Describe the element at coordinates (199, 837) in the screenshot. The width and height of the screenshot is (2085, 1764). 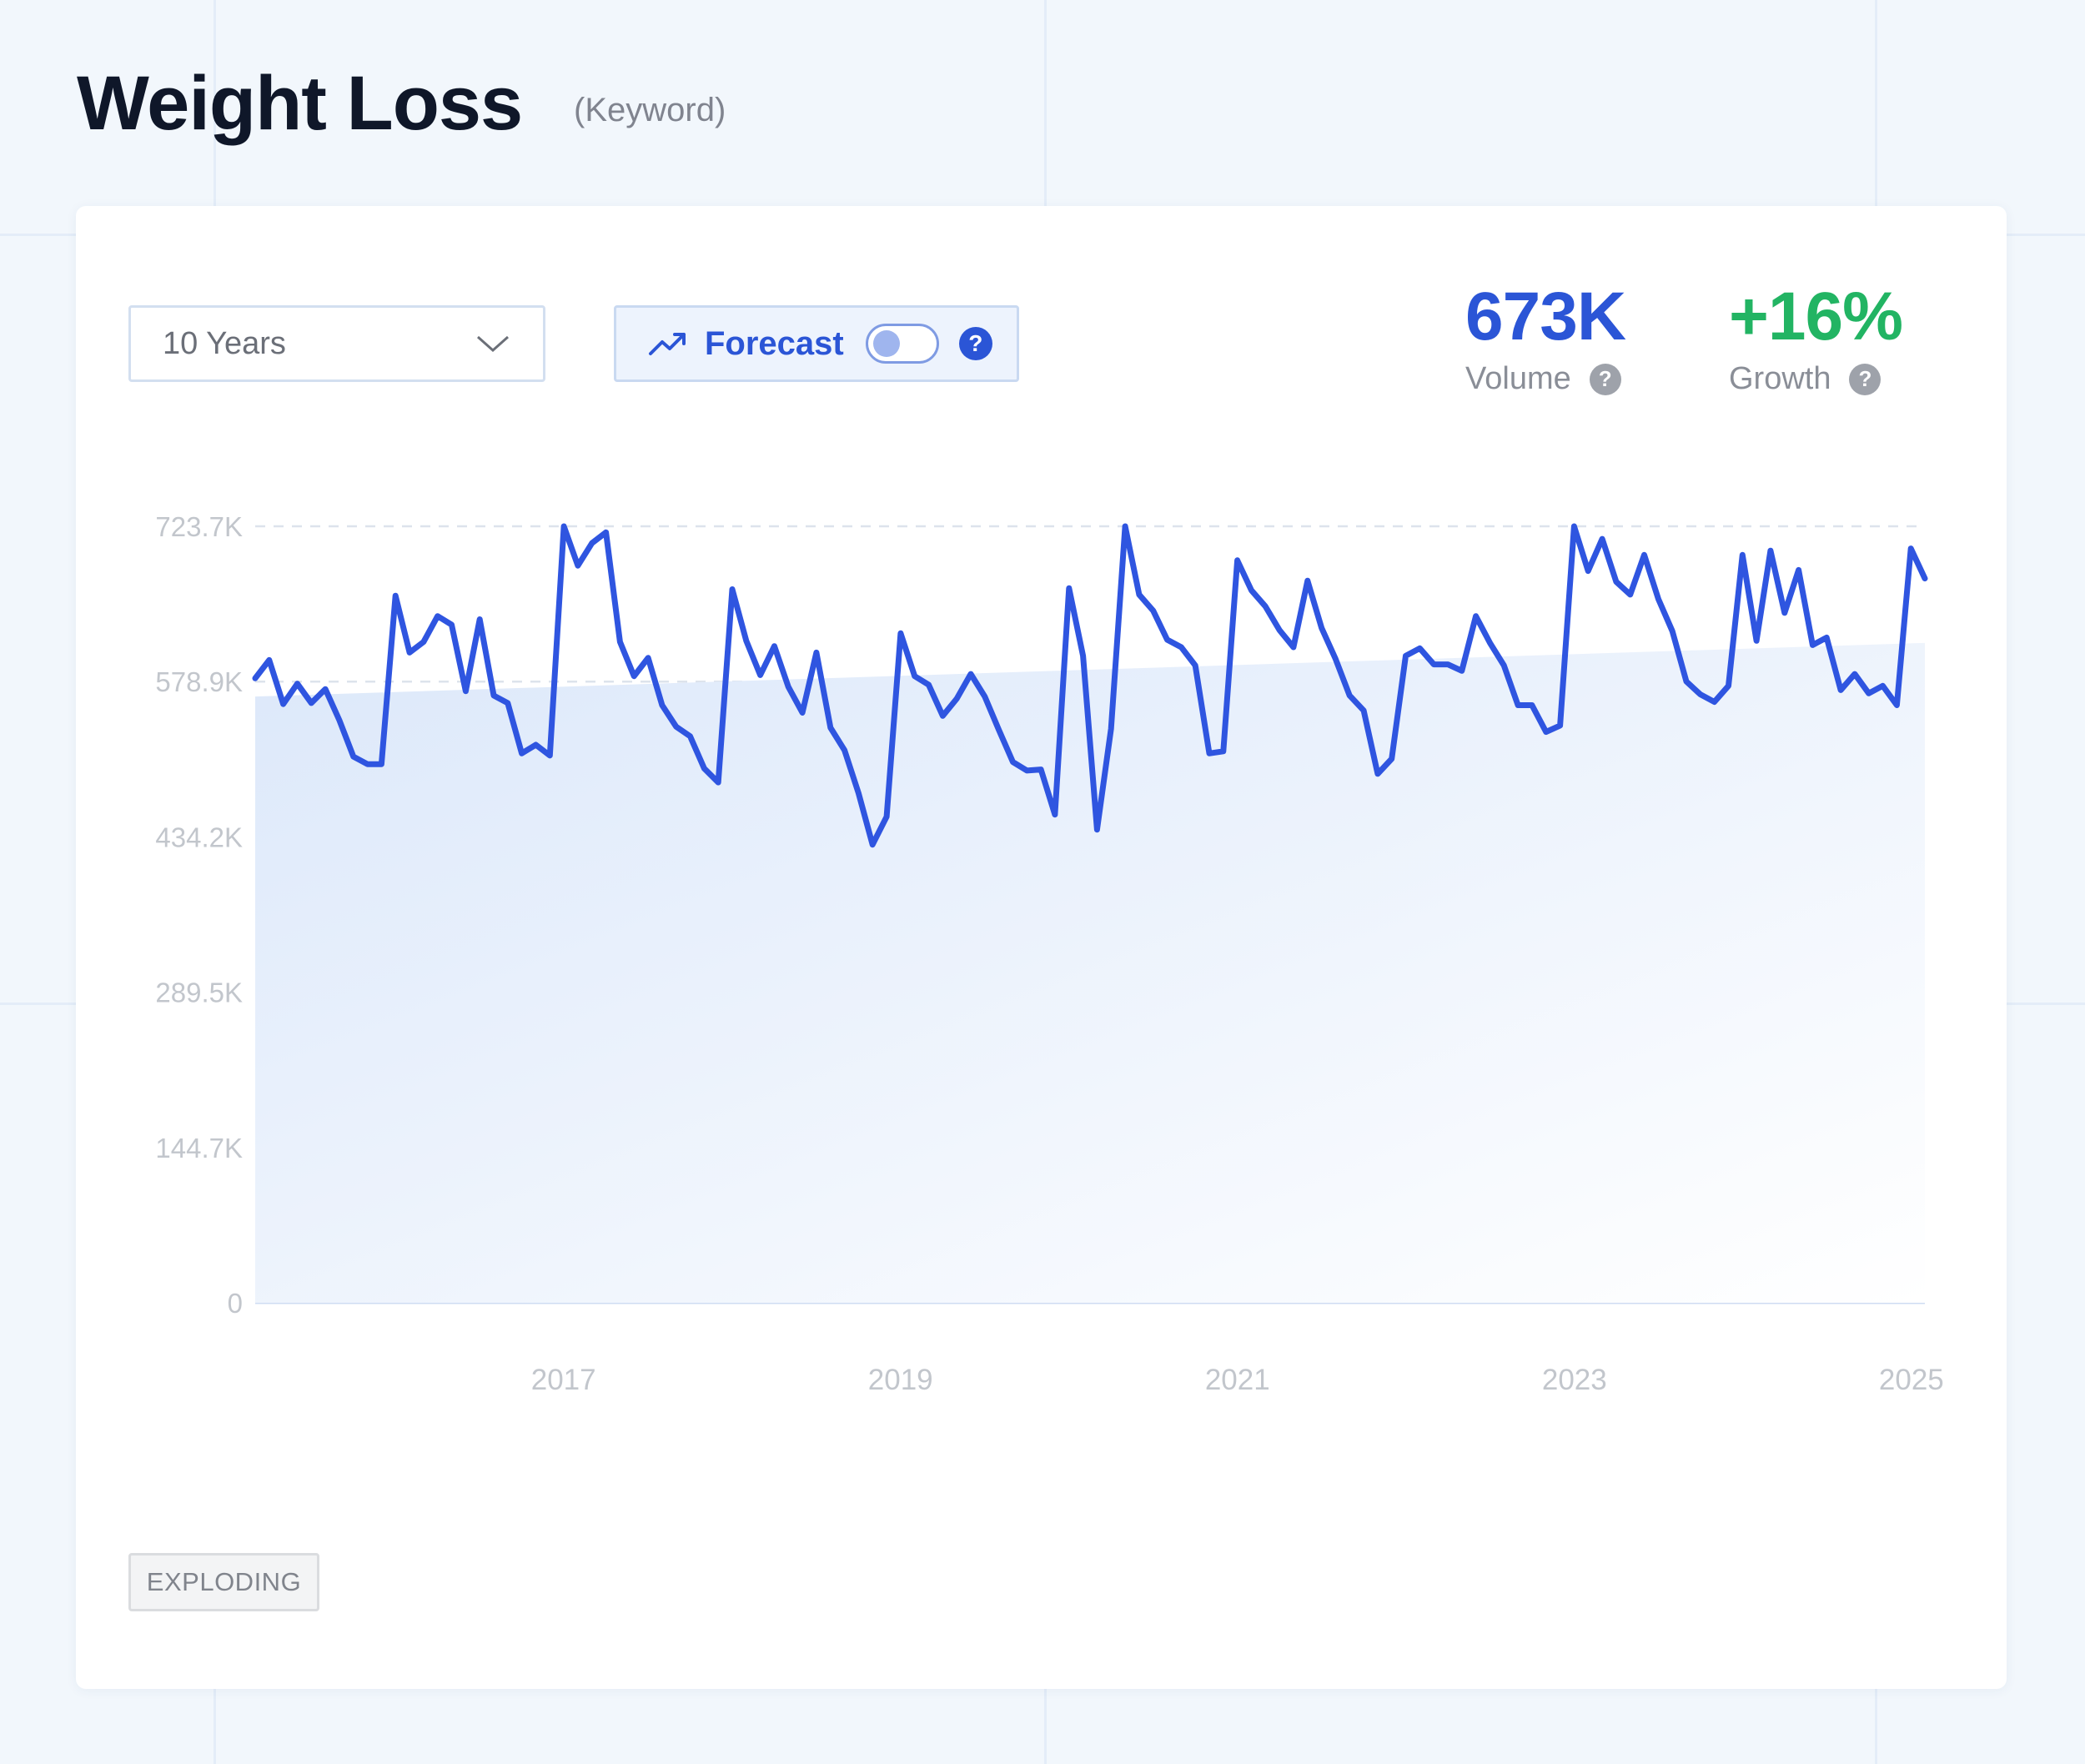
I see `y-tick-label: 434.2K` at that location.